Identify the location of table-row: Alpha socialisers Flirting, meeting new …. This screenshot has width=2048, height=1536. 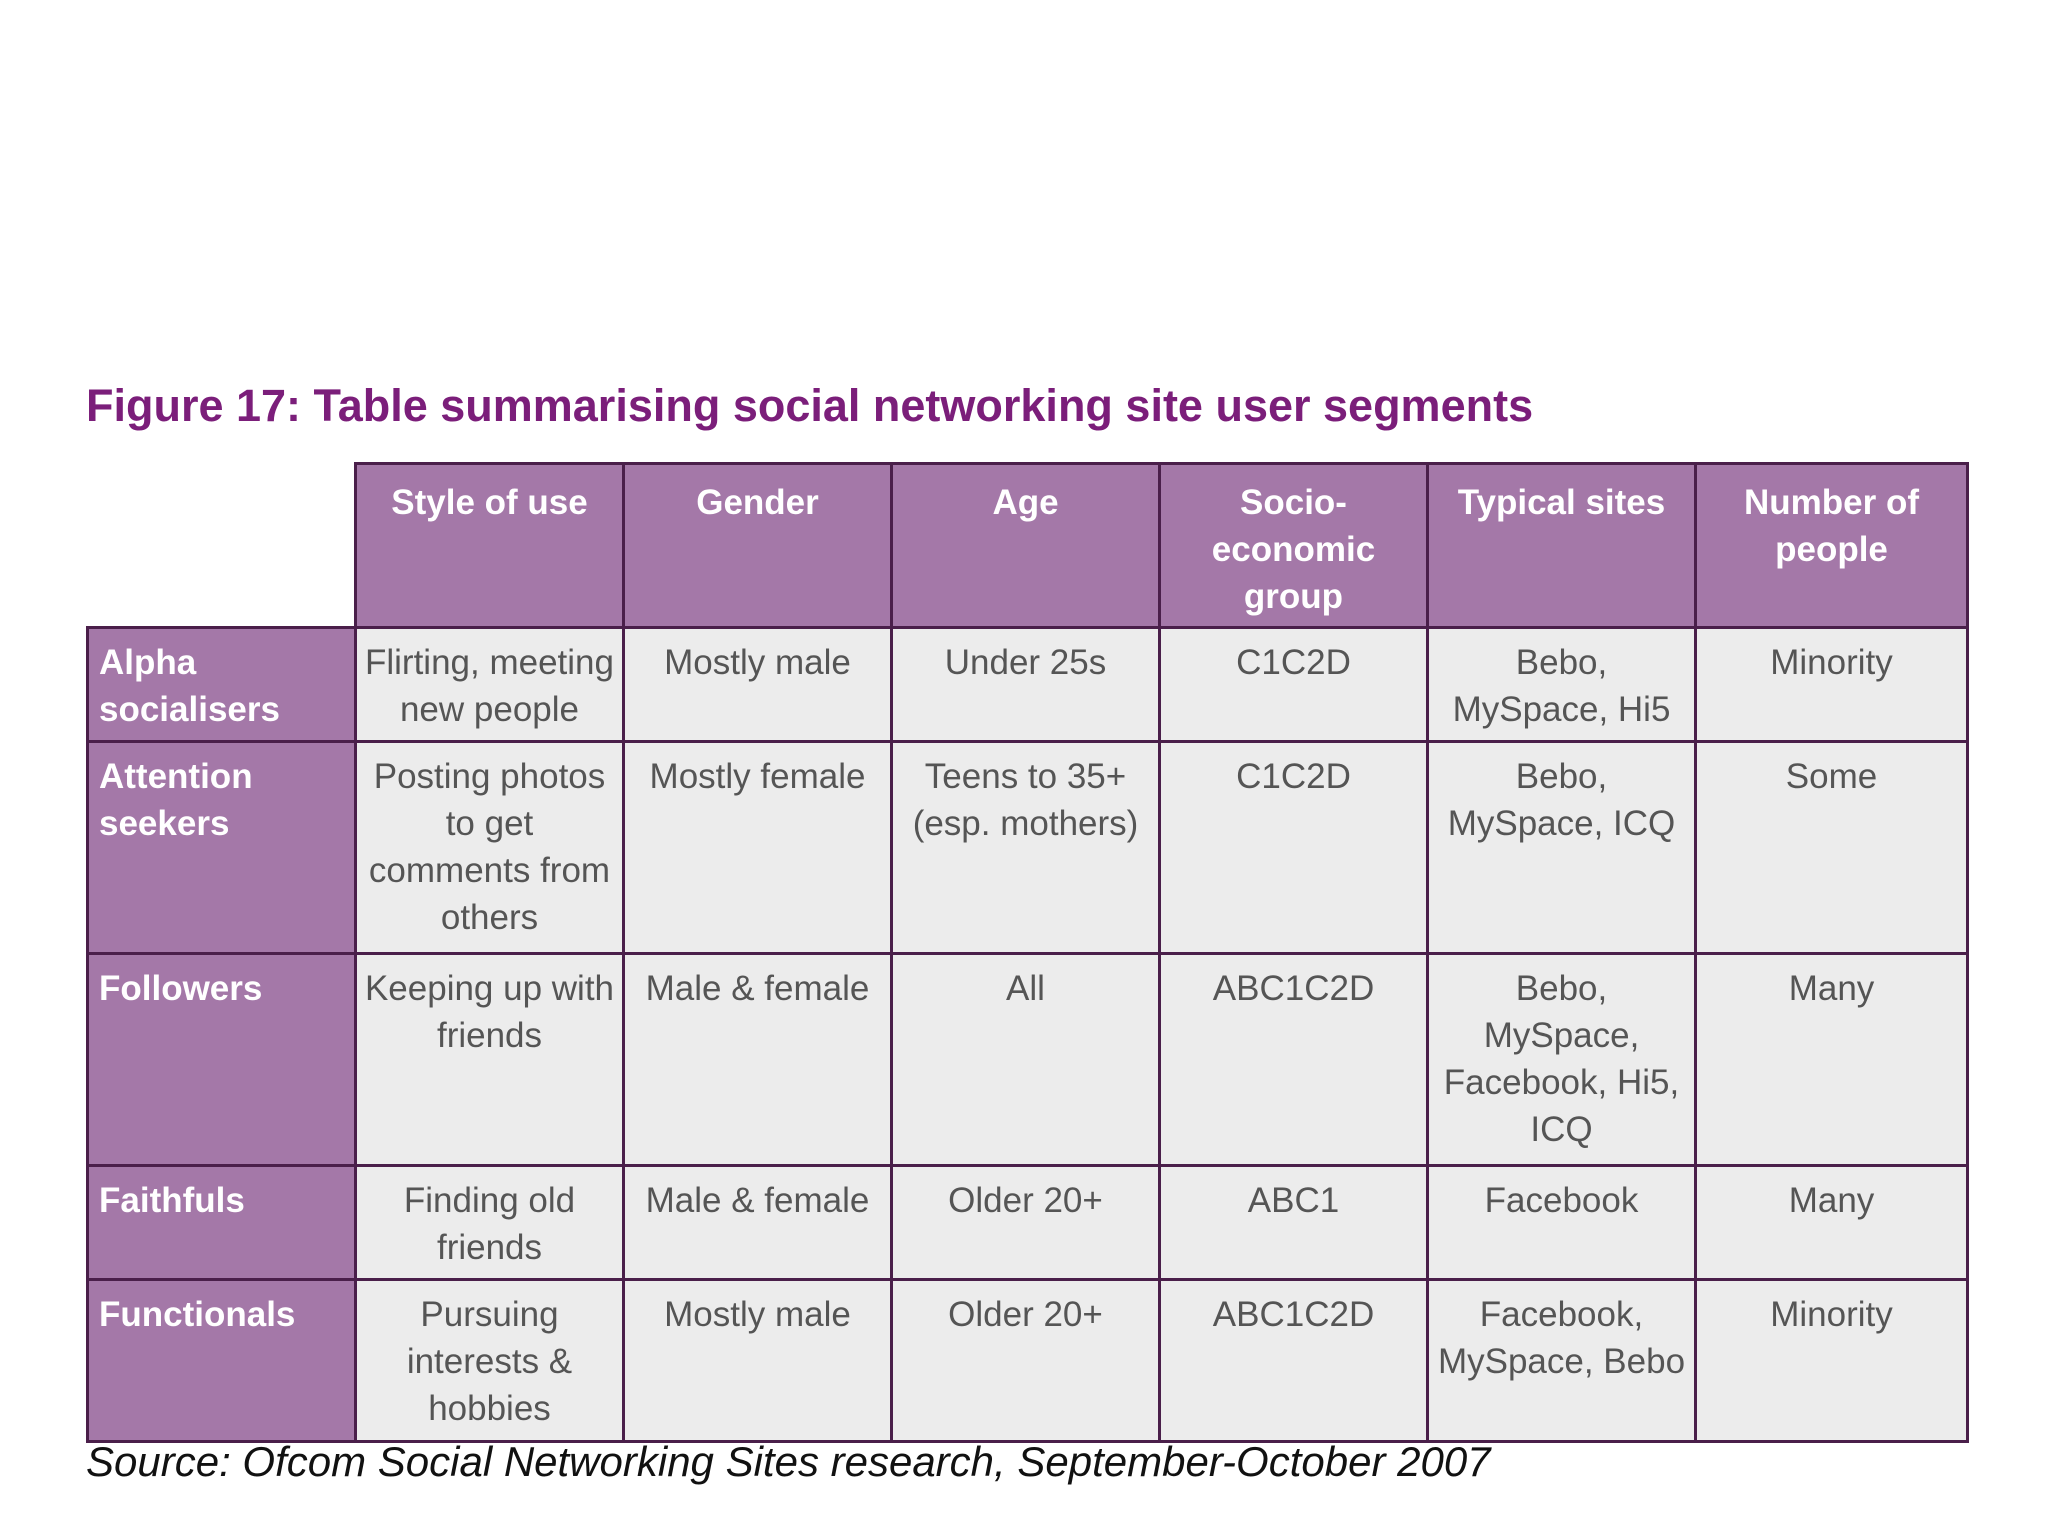
(1027, 684).